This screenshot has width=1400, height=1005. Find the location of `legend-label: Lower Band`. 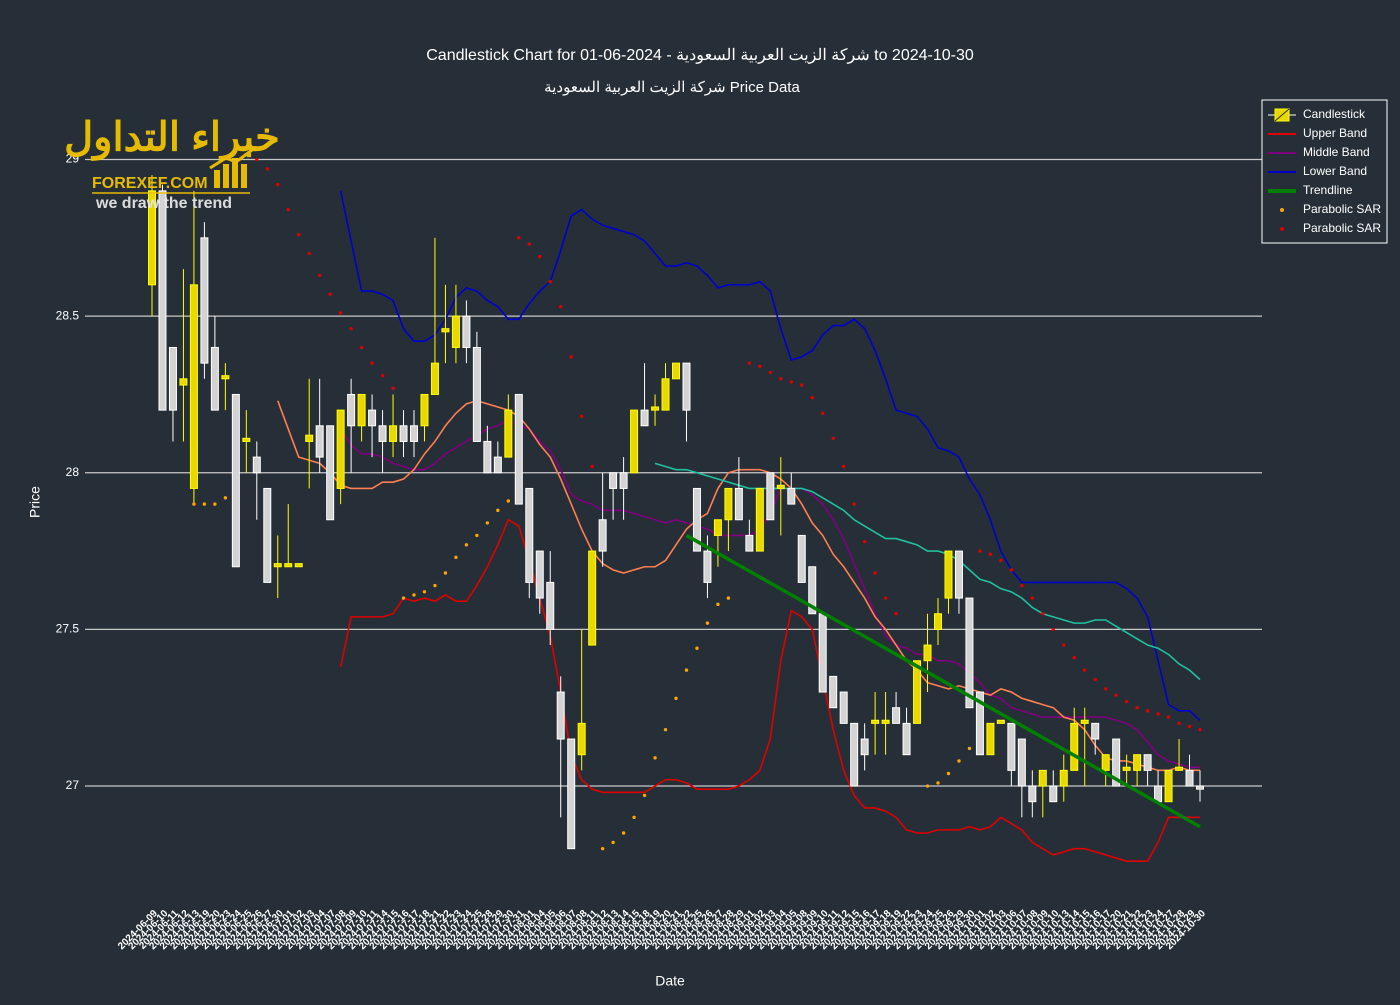

legend-label: Lower Band is located at coordinates (1335, 171).